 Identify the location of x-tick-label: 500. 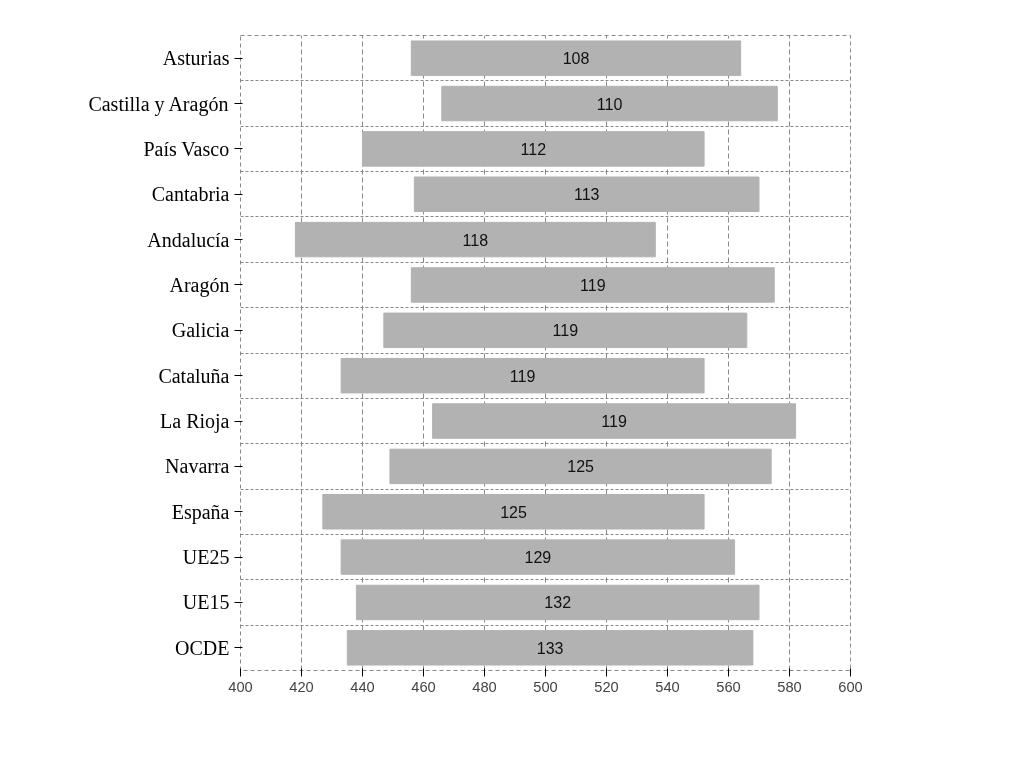
(545, 686).